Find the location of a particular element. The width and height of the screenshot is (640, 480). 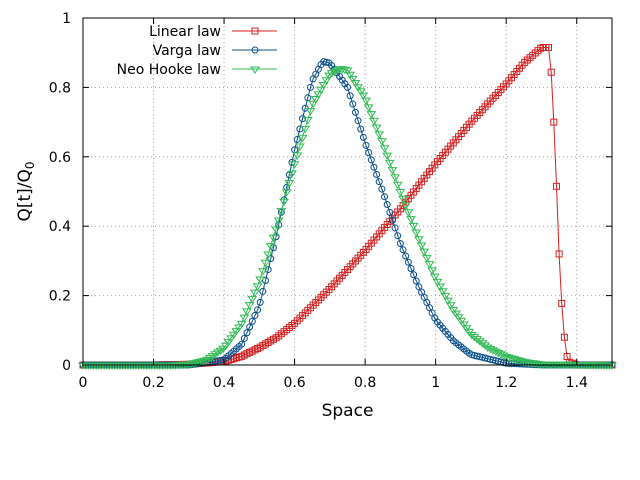

x-axis-label: Space is located at coordinates (348, 411).